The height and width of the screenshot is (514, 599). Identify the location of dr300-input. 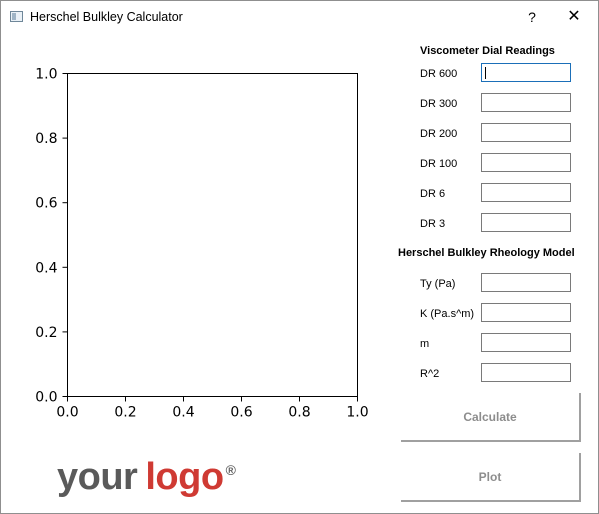
(526, 102).